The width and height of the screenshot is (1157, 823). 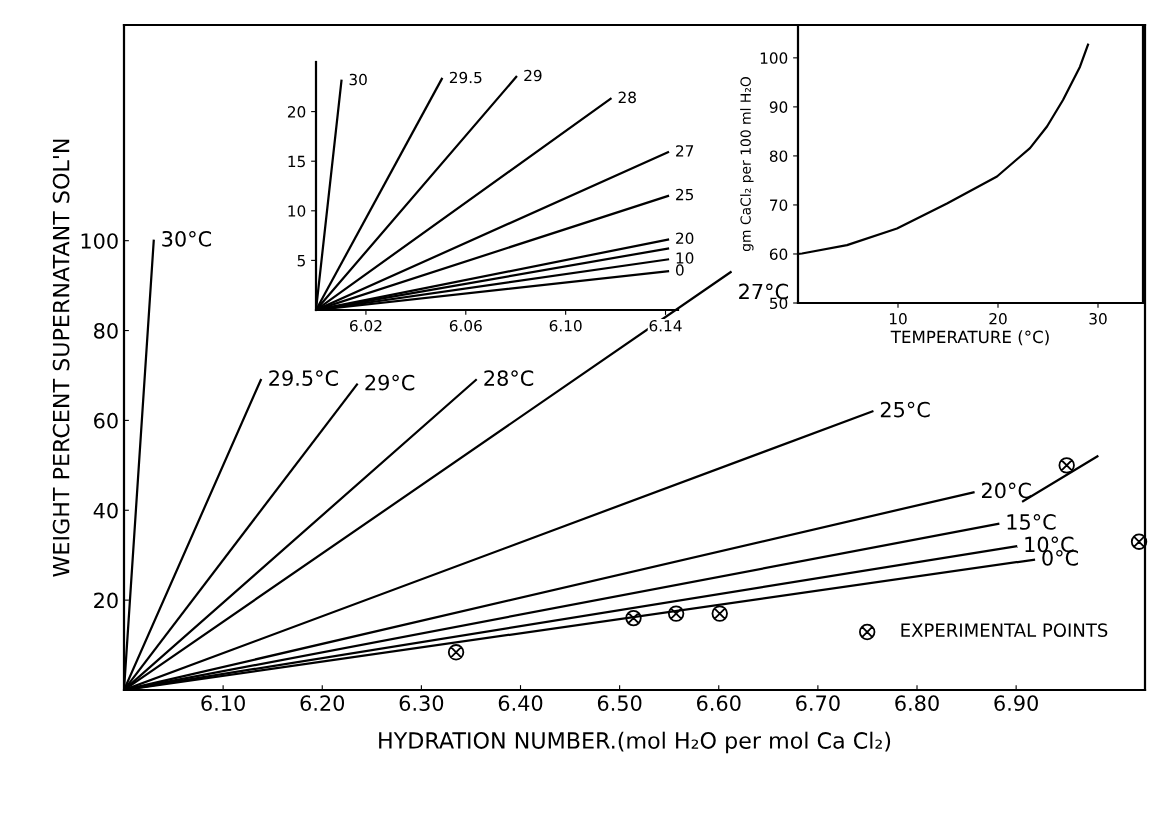 What do you see at coordinates (509, 378) in the screenshot?
I see `series-label: 28°C` at bounding box center [509, 378].